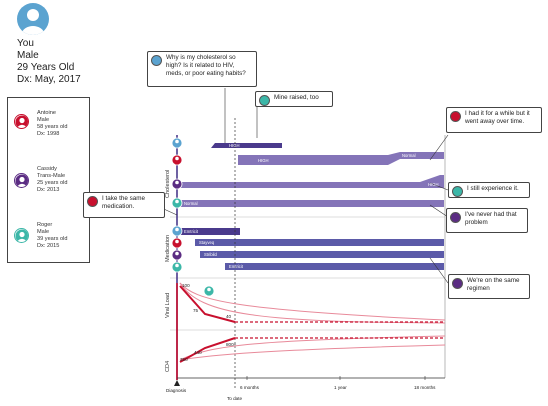 Image resolution: width=548 pixels, height=406 pixels. I want to click on peer-age-antoine: 58 years old, so click(52, 127).